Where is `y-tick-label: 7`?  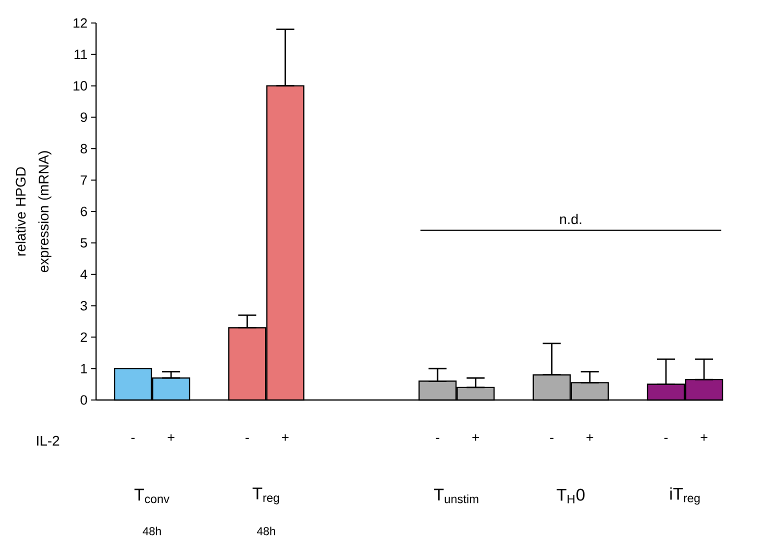
y-tick-label: 7 is located at coordinates (83, 180).